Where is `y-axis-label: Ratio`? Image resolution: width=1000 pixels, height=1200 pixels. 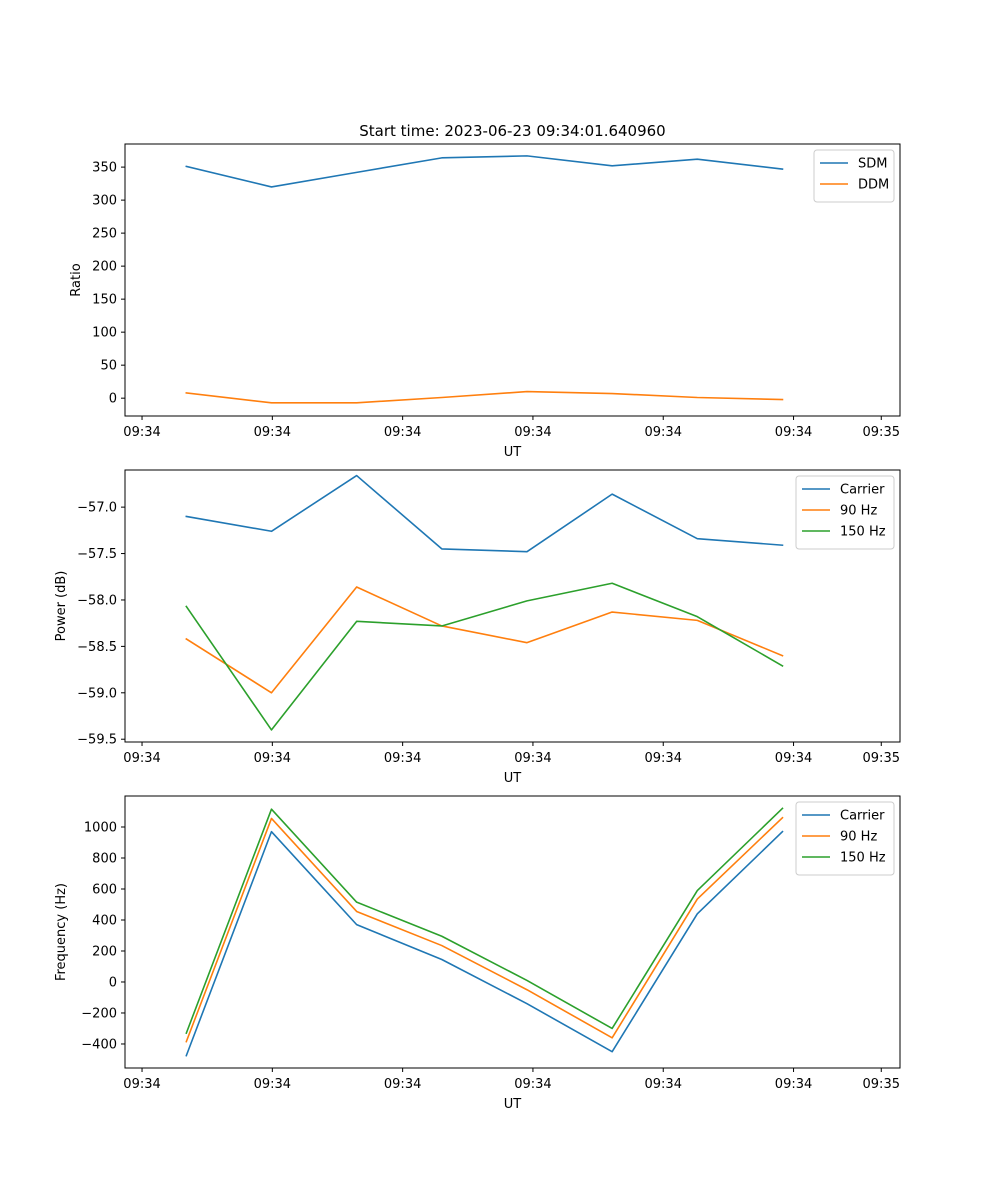
y-axis-label: Ratio is located at coordinates (76, 279).